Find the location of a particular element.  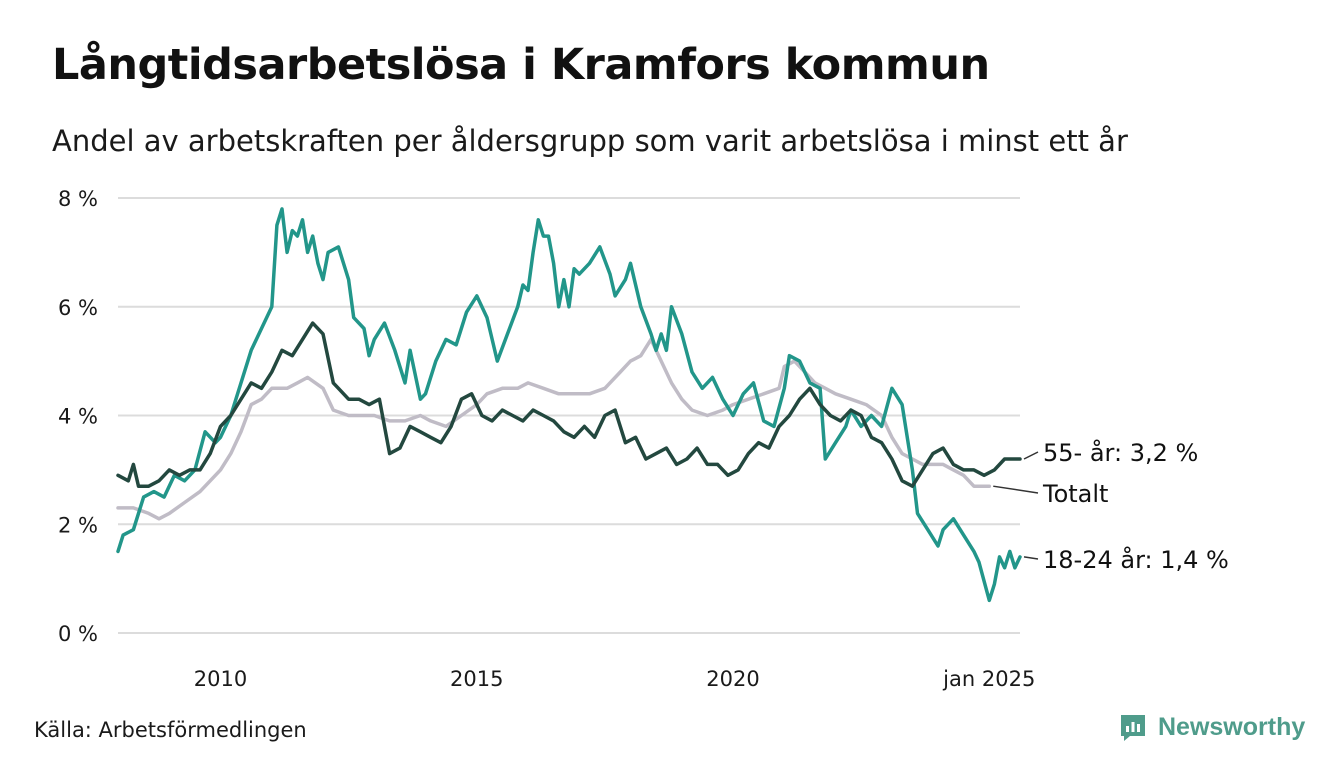

newsworthy-logo-icon is located at coordinates (1133, 728).